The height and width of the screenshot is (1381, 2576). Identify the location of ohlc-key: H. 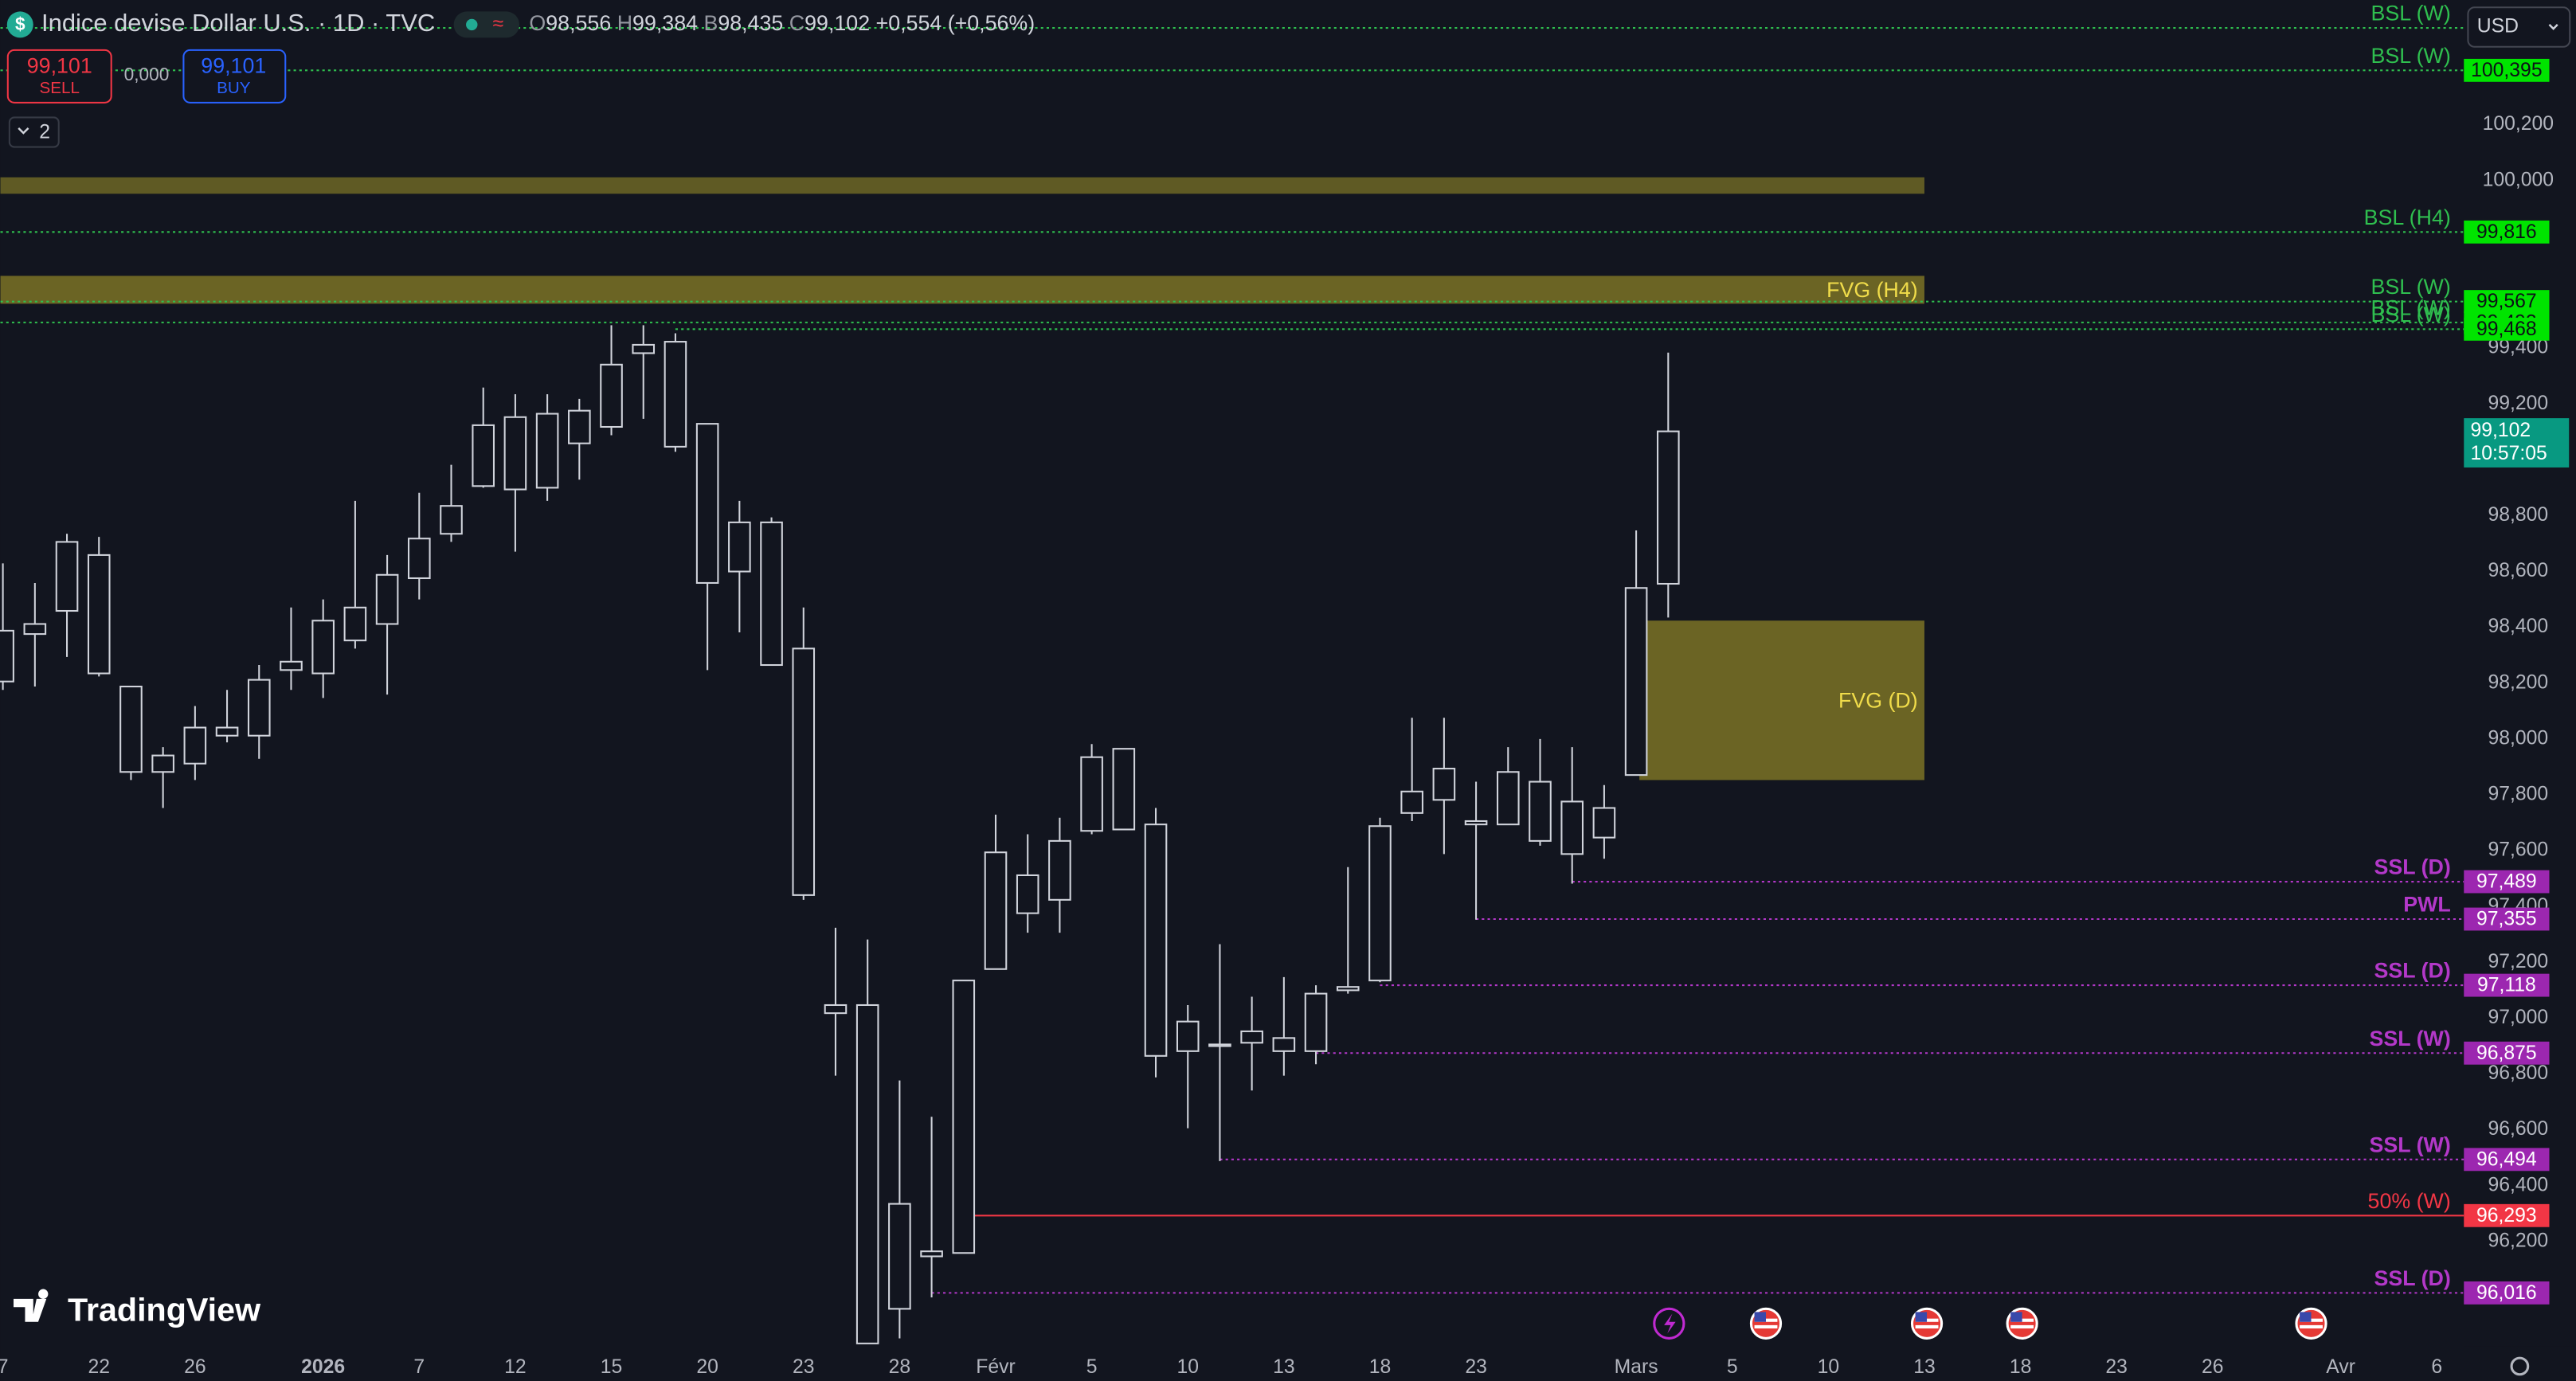
(624, 23).